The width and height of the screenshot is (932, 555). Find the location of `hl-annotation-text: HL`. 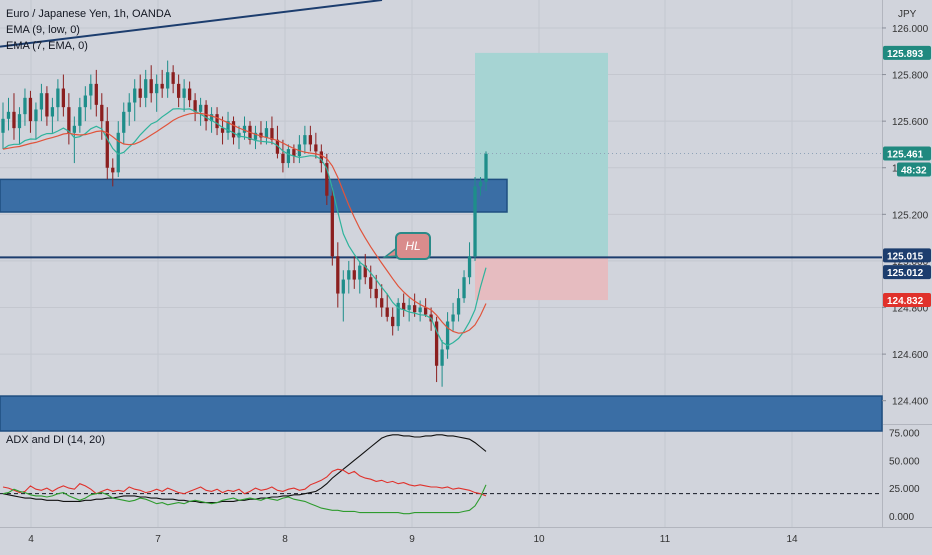

hl-annotation-text: HL is located at coordinates (412, 246).